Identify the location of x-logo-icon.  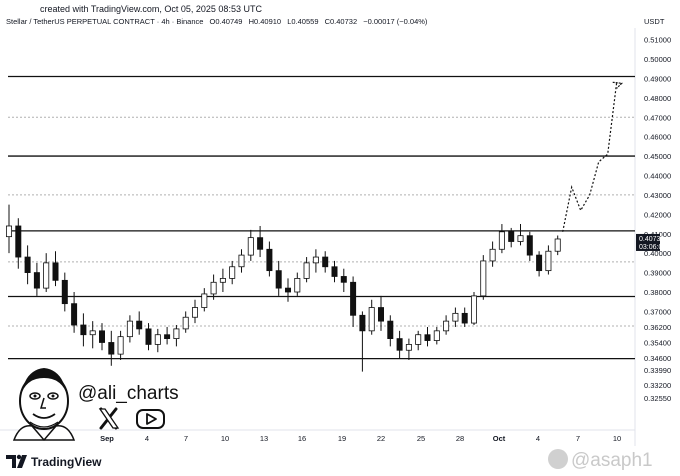
(109, 418).